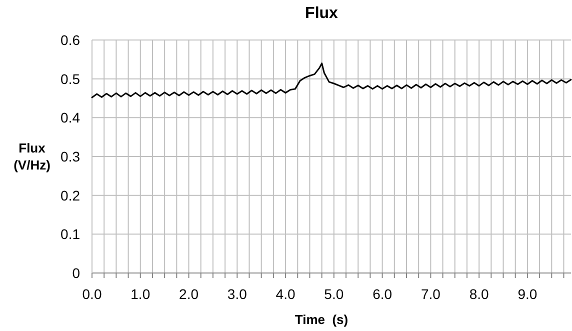 This screenshot has width=572, height=331. Describe the element at coordinates (32, 156) in the screenshot. I see `y-axis-title: Flux (V/Hz)` at that location.